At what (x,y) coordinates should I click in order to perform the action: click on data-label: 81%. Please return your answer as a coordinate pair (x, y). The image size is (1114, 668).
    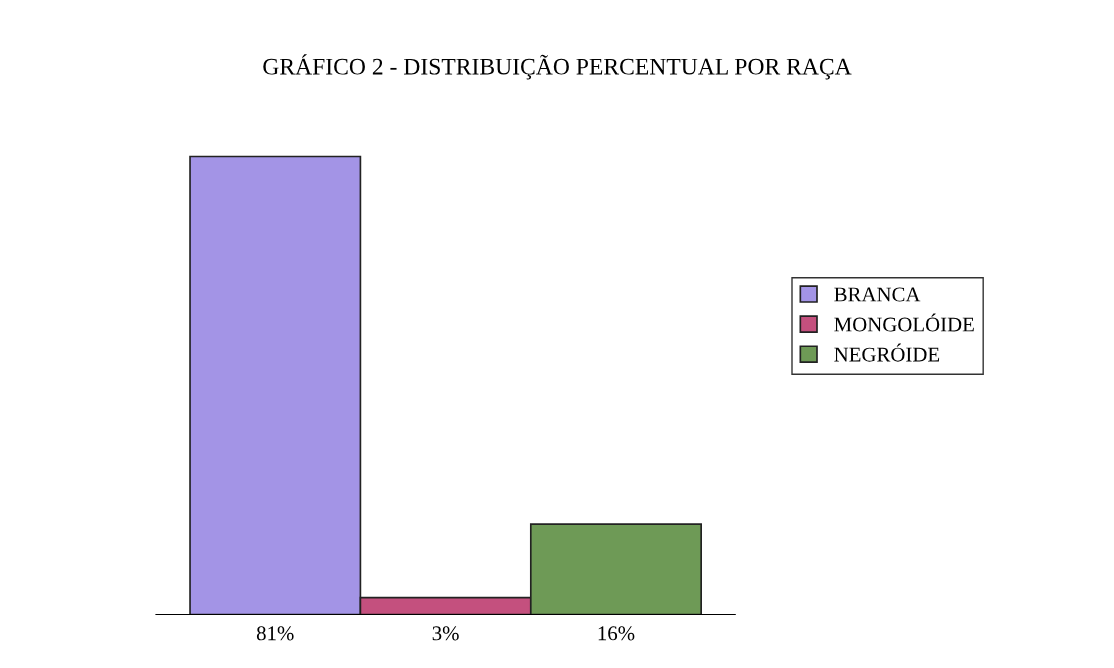
    Looking at the image, I should click on (275, 633).